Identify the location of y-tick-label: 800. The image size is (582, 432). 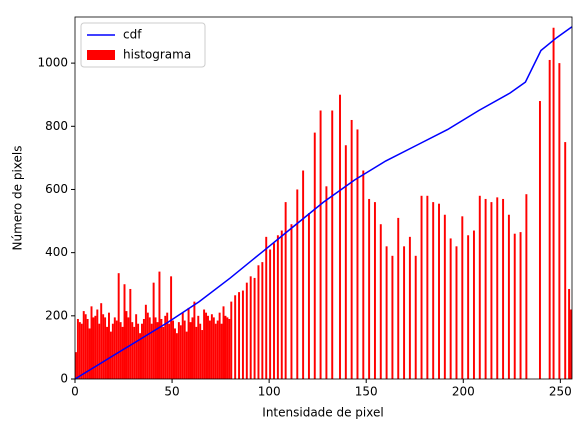
(56, 126).